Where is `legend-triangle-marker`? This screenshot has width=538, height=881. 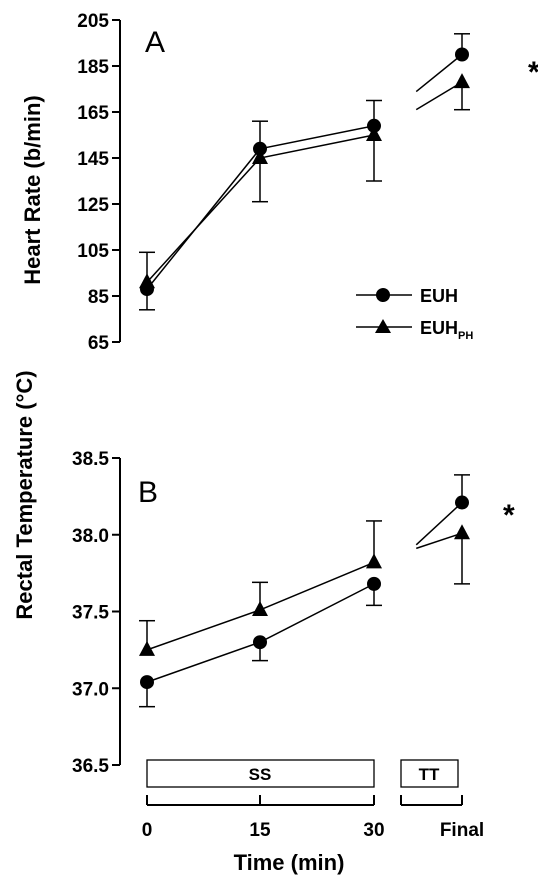 legend-triangle-marker is located at coordinates (383, 326).